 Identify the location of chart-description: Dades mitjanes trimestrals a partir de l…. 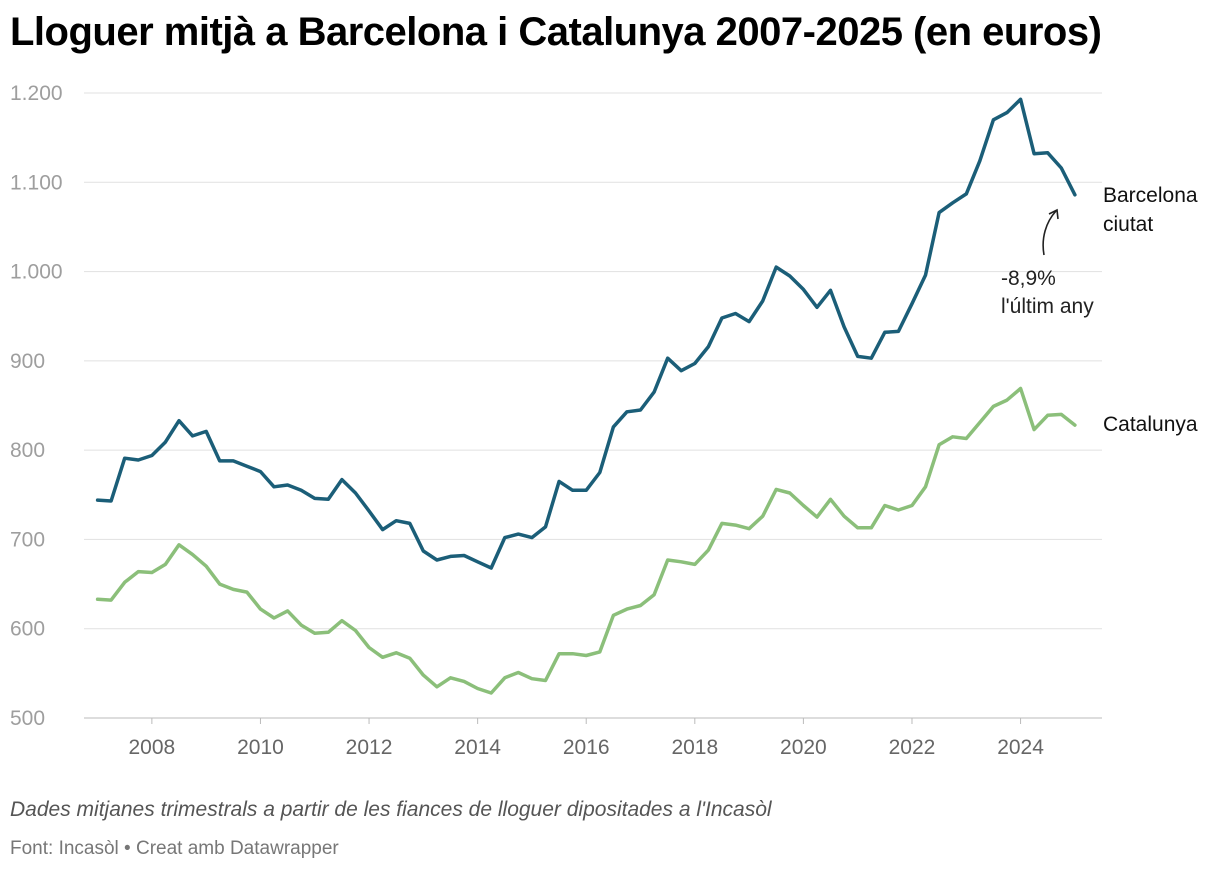
(391, 809).